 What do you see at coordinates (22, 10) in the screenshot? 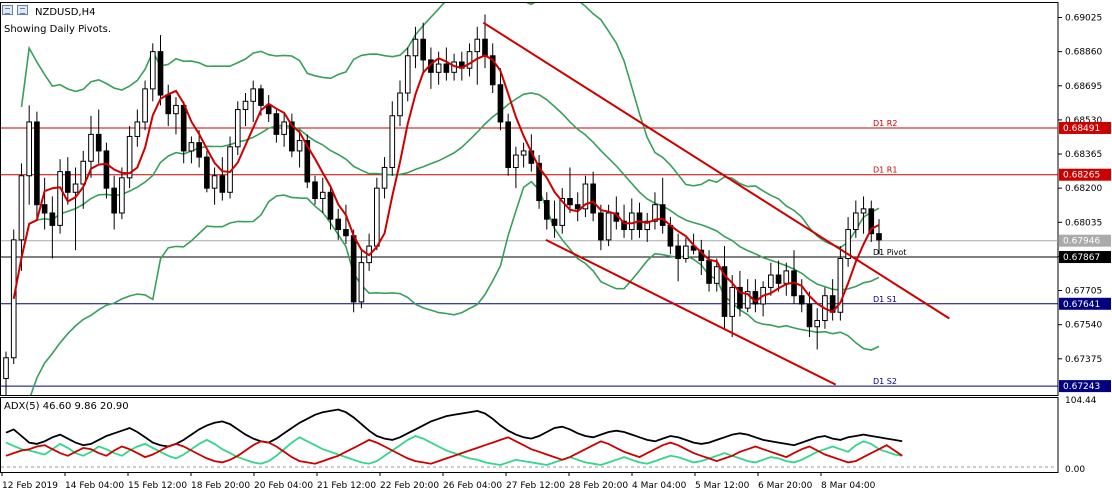
I see `timeframe-icon` at bounding box center [22, 10].